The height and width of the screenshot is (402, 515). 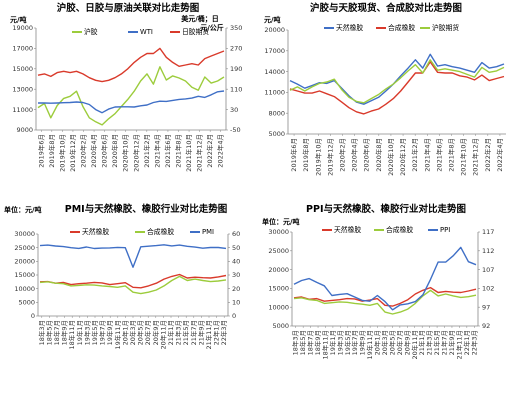 I want to click on y-tick-label: 19000, so click(x=22, y=28).